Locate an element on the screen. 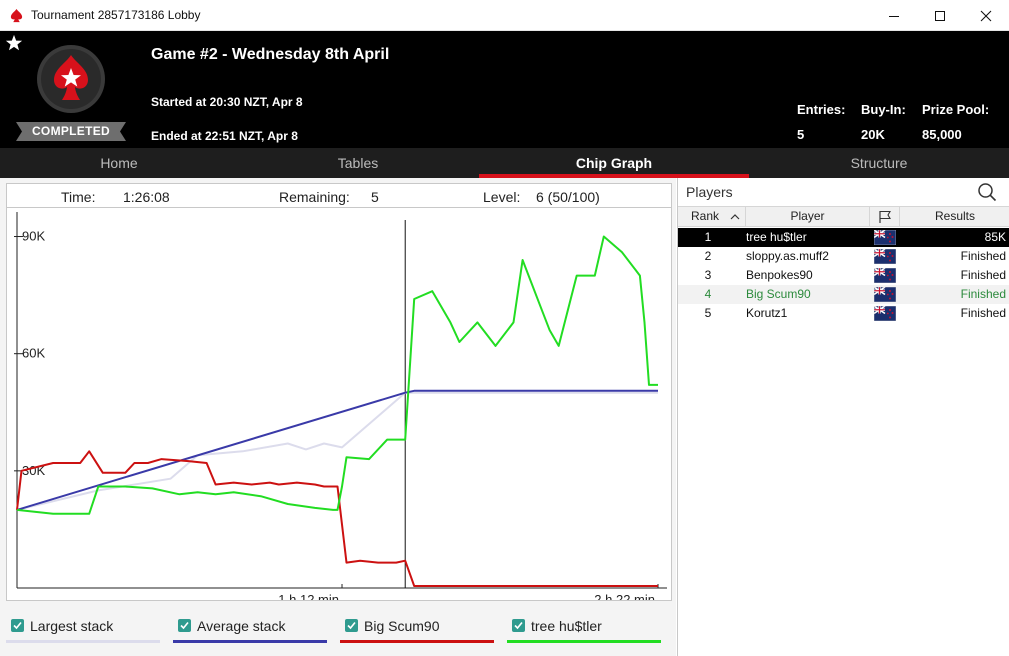 The image size is (1009, 656). favorite-star-icon is located at coordinates (14, 43).